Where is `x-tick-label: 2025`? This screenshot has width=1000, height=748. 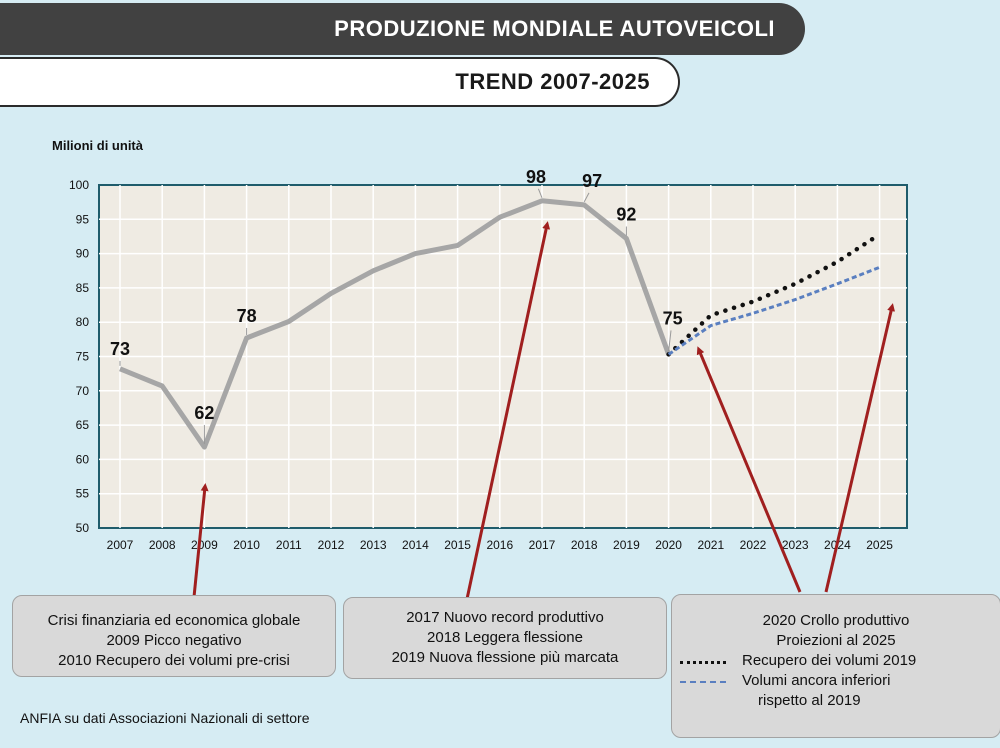 x-tick-label: 2025 is located at coordinates (879, 545).